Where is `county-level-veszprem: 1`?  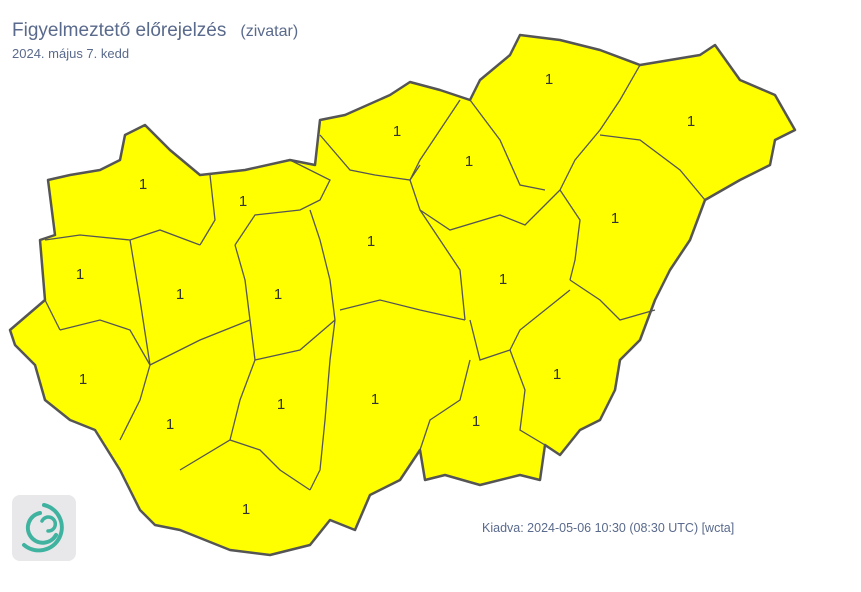 county-level-veszprem: 1 is located at coordinates (180, 294).